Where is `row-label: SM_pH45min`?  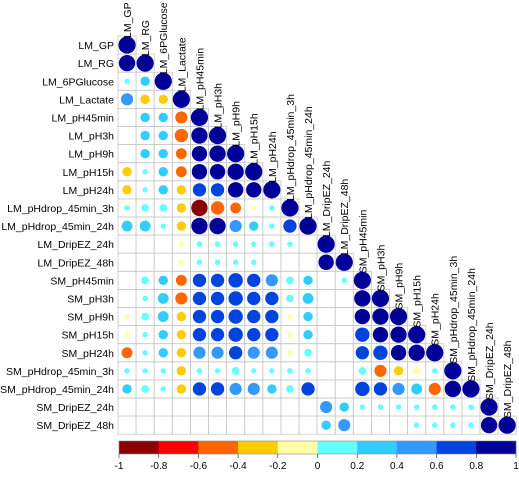
row-label: SM_pH45min is located at coordinates (82, 281).